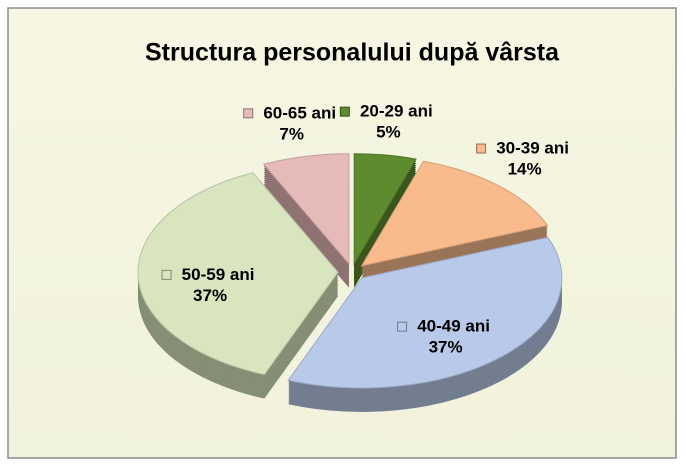  I want to click on chart-title: Structura personalului după vârsta, so click(352, 53).